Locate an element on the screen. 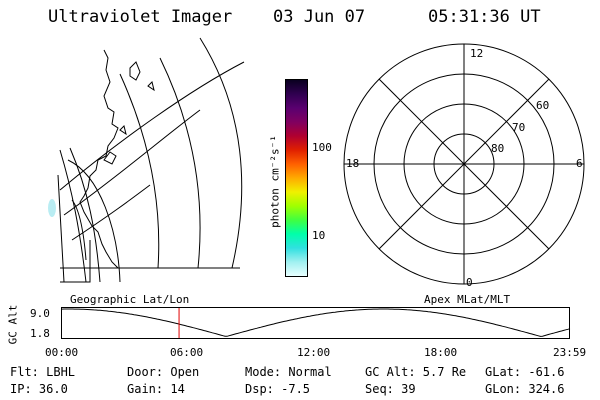 This screenshot has width=600, height=400. instrument-title: Ultraviolet Imager is located at coordinates (140, 17).